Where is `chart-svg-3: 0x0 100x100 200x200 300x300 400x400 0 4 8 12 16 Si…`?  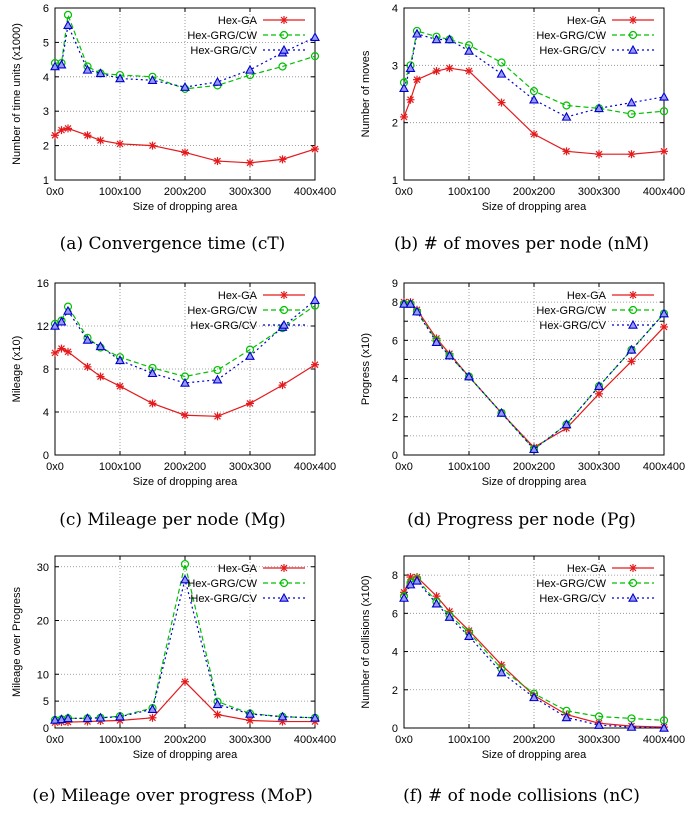
chart-svg-3: 0x0 100x100 200x200 300x300 400x400 0 4 8 12 16 Si… is located at coordinates (173, 383).